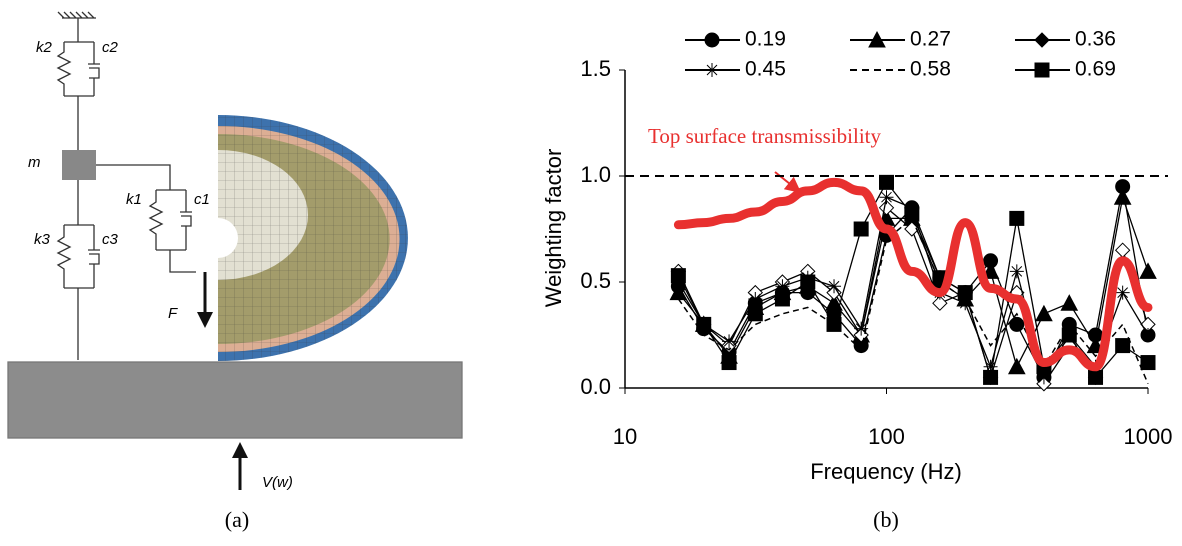 This screenshot has width=1182, height=546. Describe the element at coordinates (595, 280) in the screenshot. I see `y-tick-label: 0.5` at that location.